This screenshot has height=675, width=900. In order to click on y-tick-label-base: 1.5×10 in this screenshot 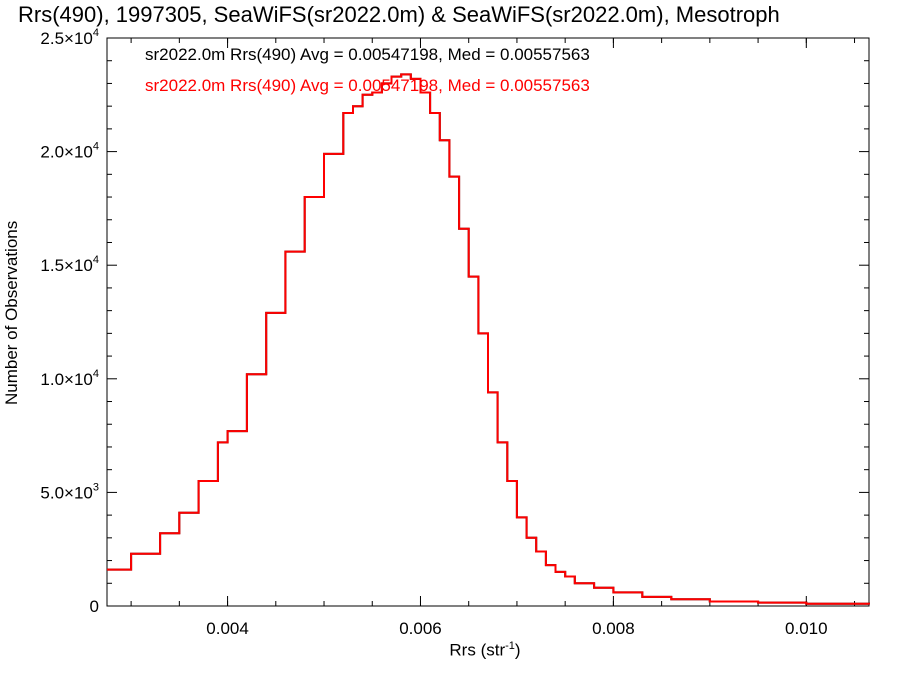, I will do `click(66, 265)`.